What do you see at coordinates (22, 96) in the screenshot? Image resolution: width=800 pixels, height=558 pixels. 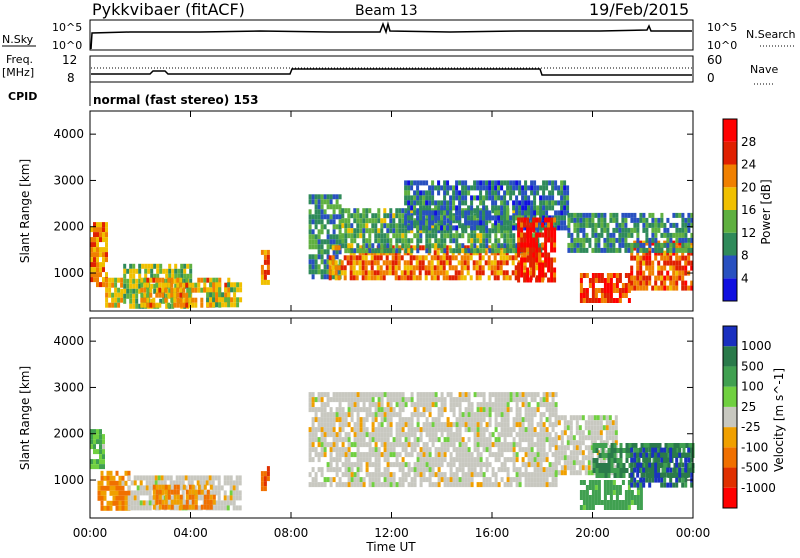 I see `cpid-label: CPID` at bounding box center [22, 96].